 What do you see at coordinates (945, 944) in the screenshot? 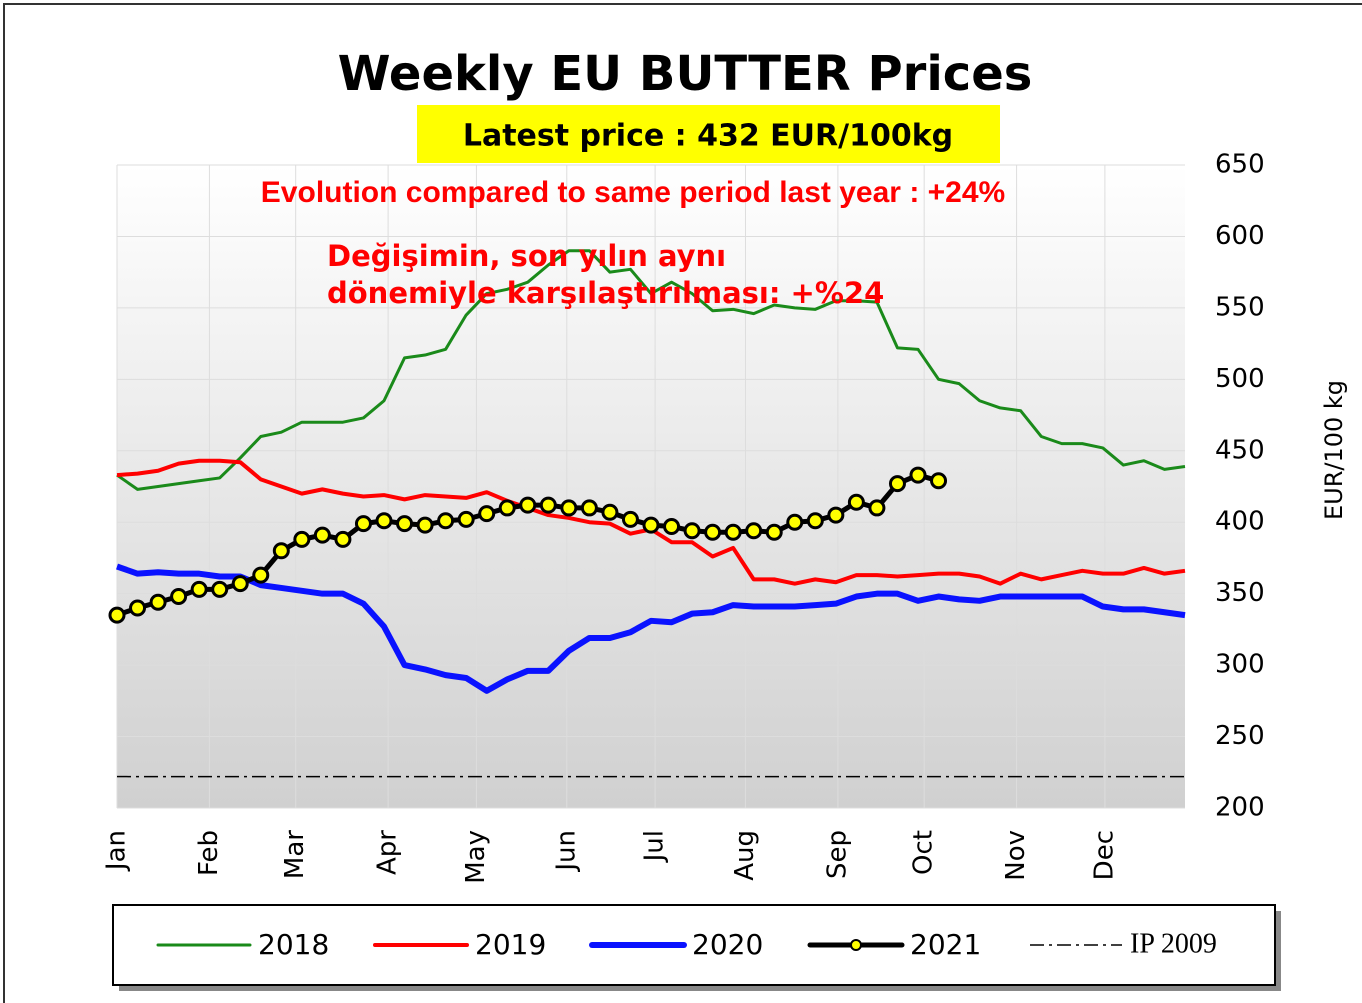
I see `legend-label: 2021` at bounding box center [945, 944].